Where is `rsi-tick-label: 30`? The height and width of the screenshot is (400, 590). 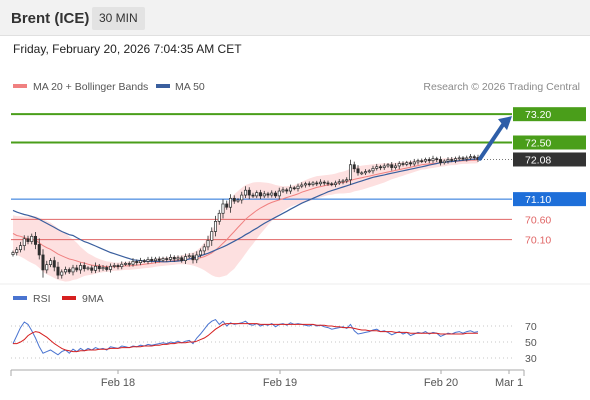
rsi-tick-label: 30 is located at coordinates (531, 359).